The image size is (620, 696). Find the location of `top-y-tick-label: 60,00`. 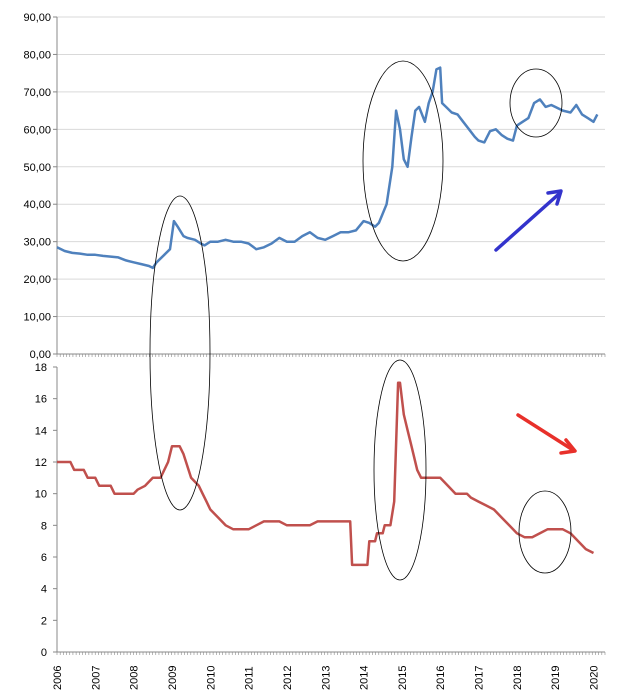

top-y-tick-label: 60,00 is located at coordinates (37, 130).